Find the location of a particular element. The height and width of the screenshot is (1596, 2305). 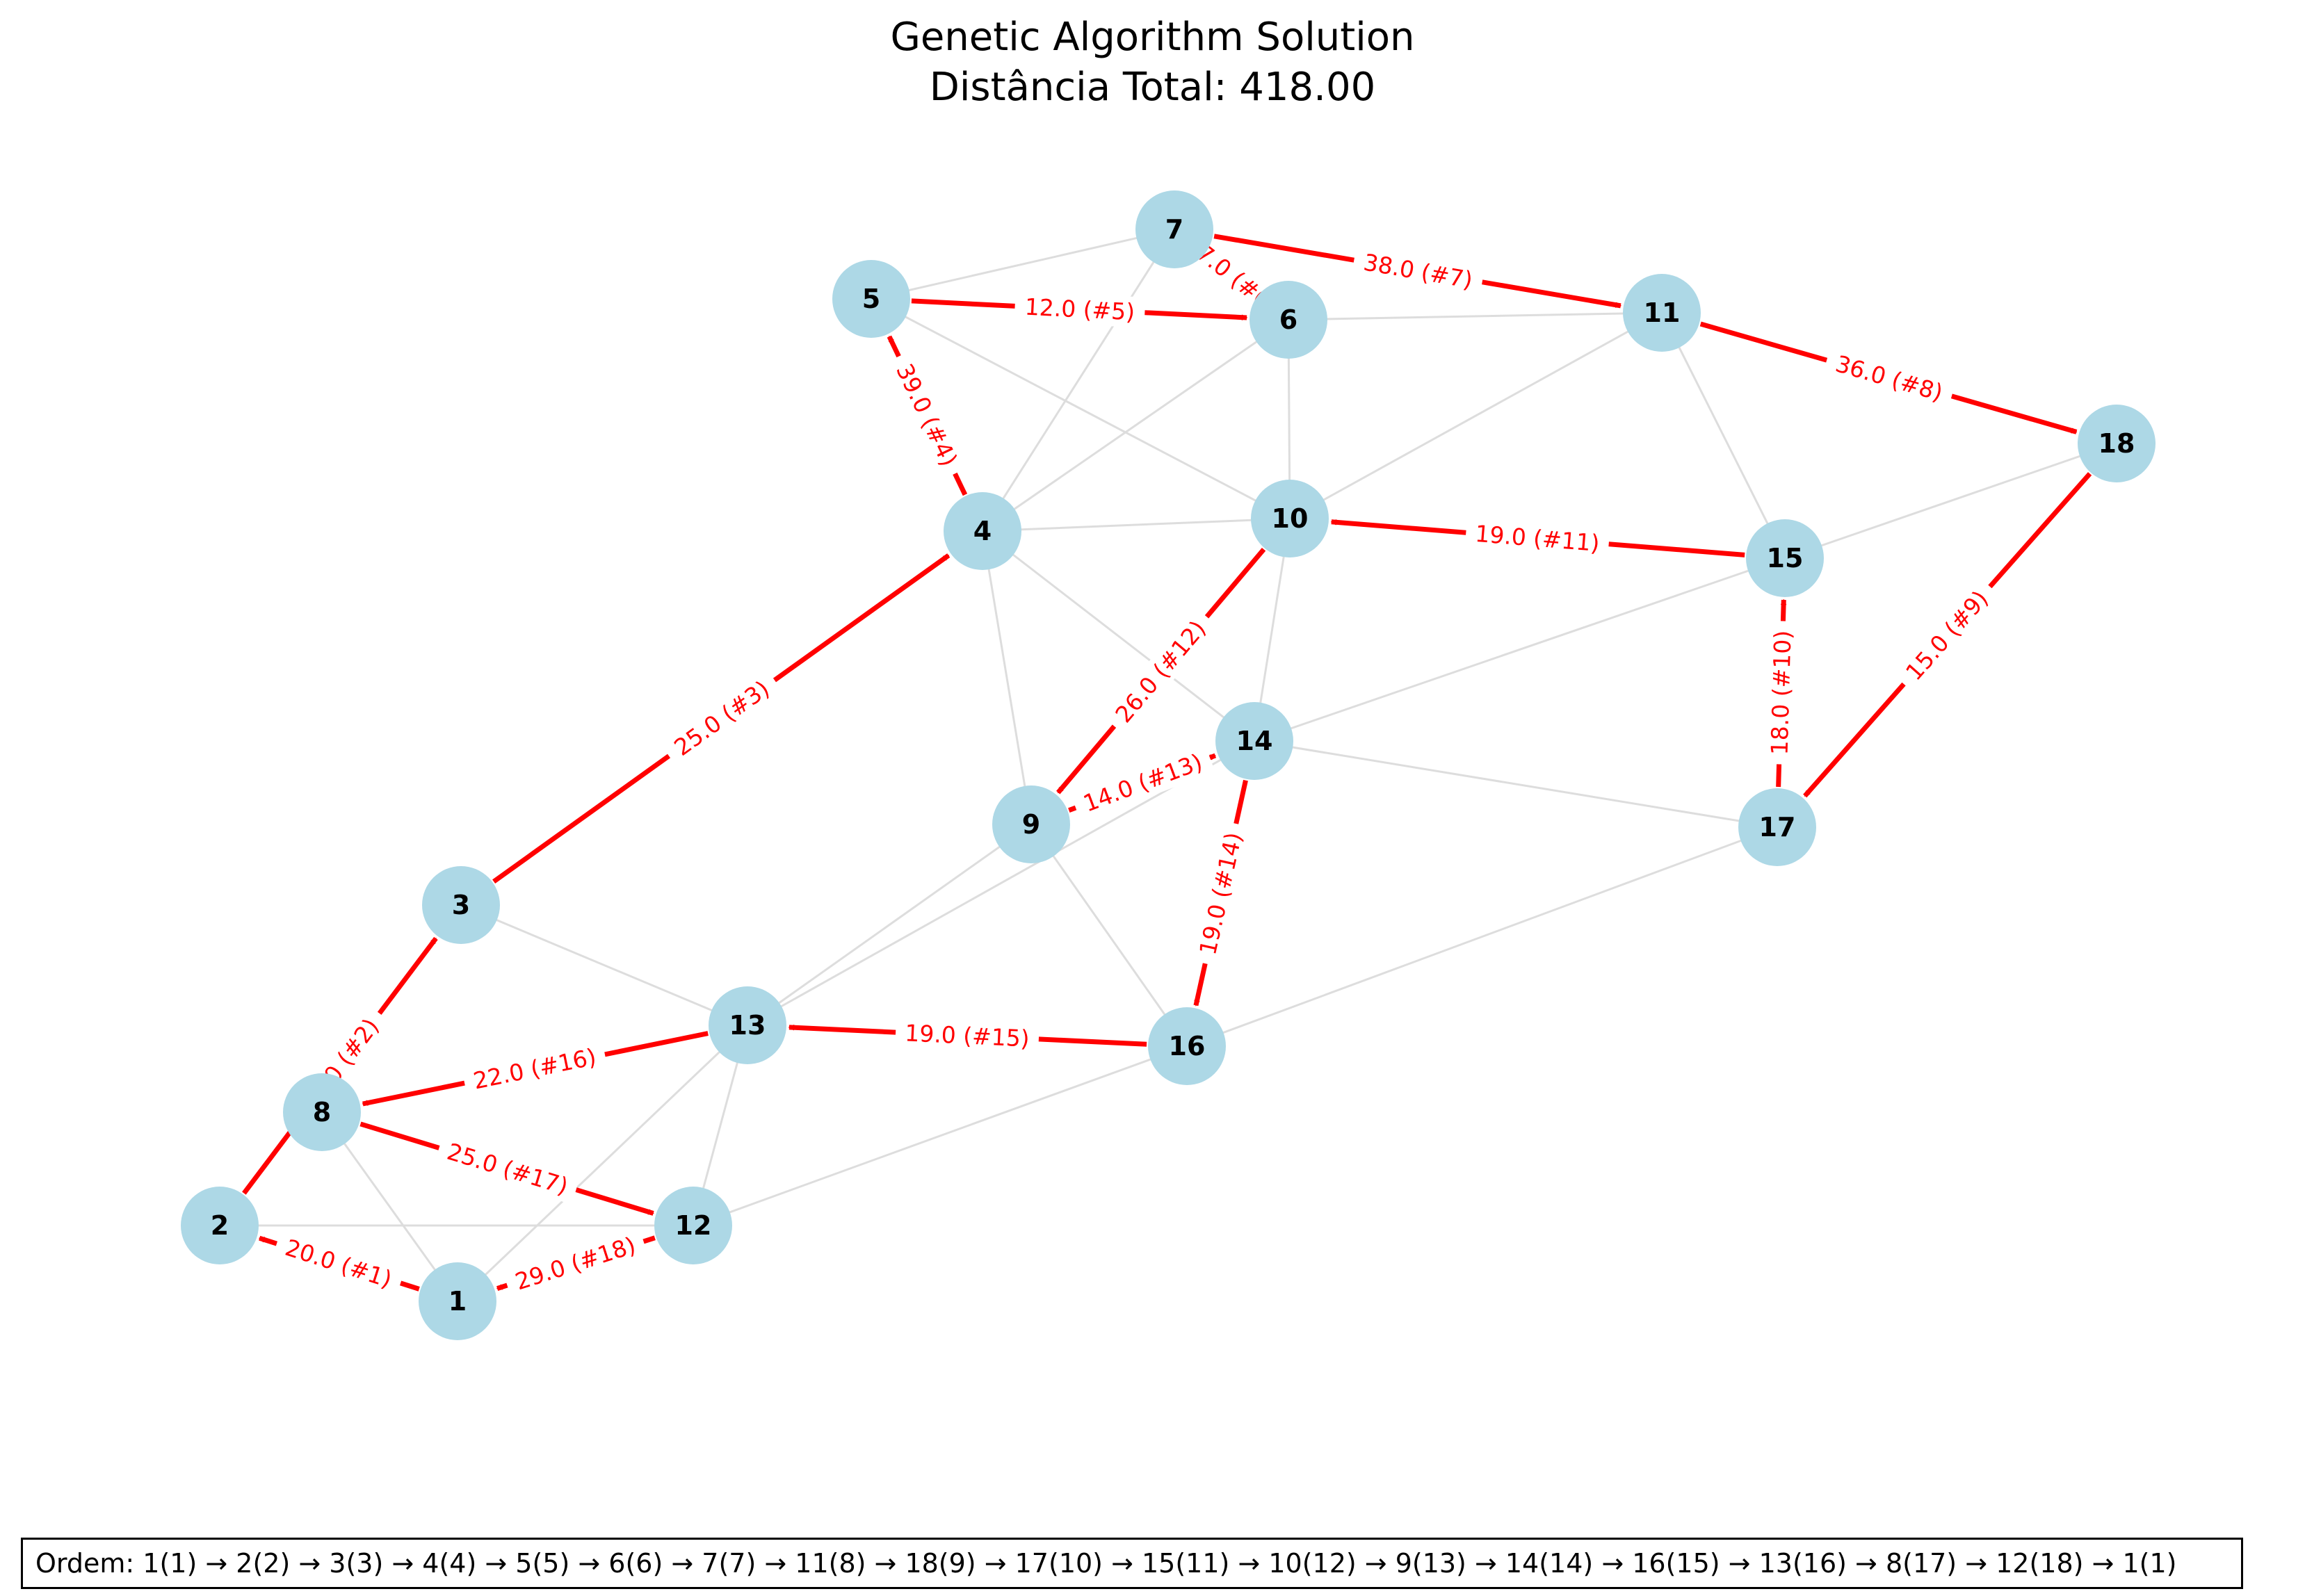

route-edge-label-text: 19.0 (#15) is located at coordinates (967, 1035).